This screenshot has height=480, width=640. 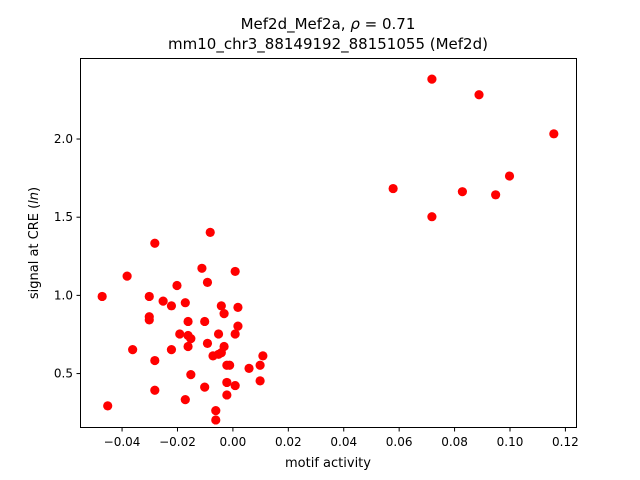 I want to click on x-tick-label: 0.10, so click(x=510, y=442).